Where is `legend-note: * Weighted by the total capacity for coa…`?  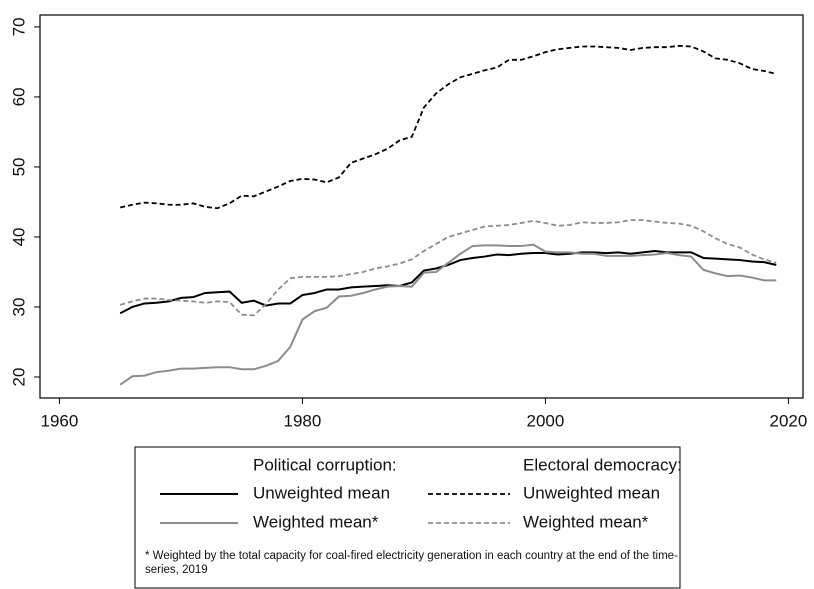
legend-note: * Weighted by the total capacity for coa… is located at coordinates (411, 563).